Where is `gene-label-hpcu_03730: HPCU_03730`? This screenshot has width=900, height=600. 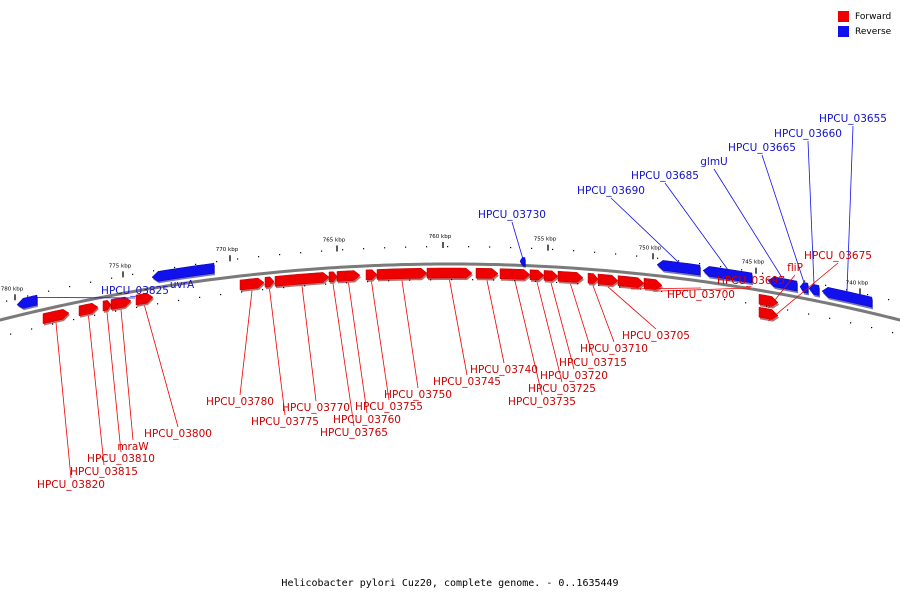 gene-label-hpcu_03730: HPCU_03730 is located at coordinates (512, 215).